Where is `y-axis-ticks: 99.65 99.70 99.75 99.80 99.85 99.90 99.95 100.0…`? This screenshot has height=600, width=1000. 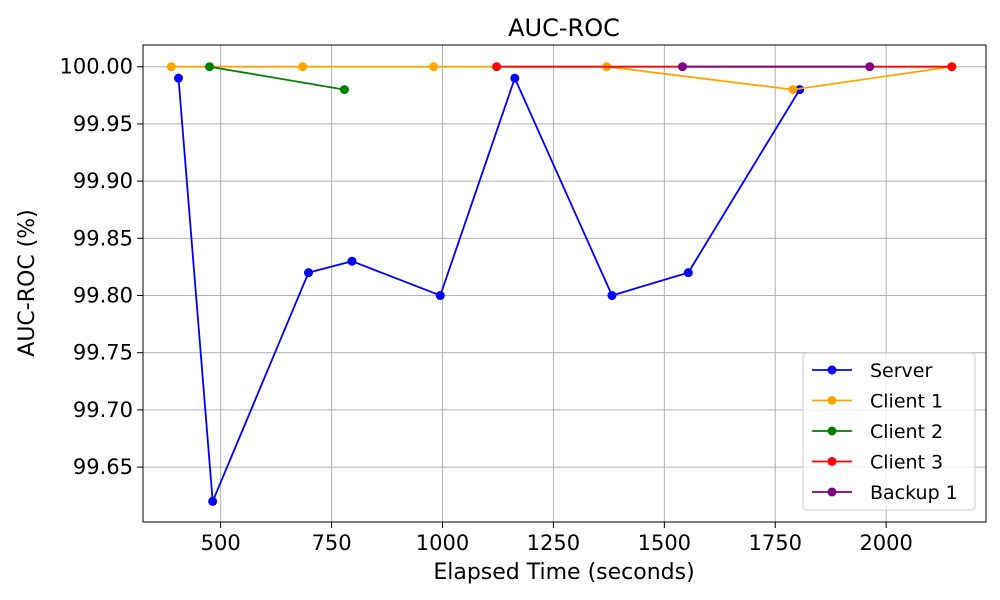
y-axis-ticks: 99.65 99.70 99.75 99.80 99.85 99.90 99.95 100.0… is located at coordinates (101, 267).